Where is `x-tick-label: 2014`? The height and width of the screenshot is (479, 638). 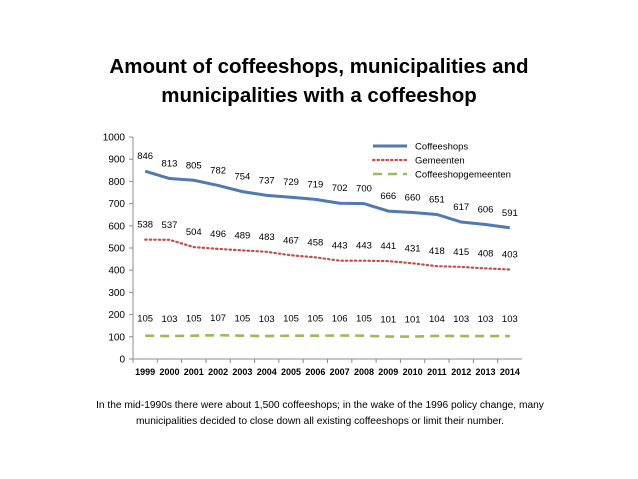 x-tick-label: 2014 is located at coordinates (510, 372).